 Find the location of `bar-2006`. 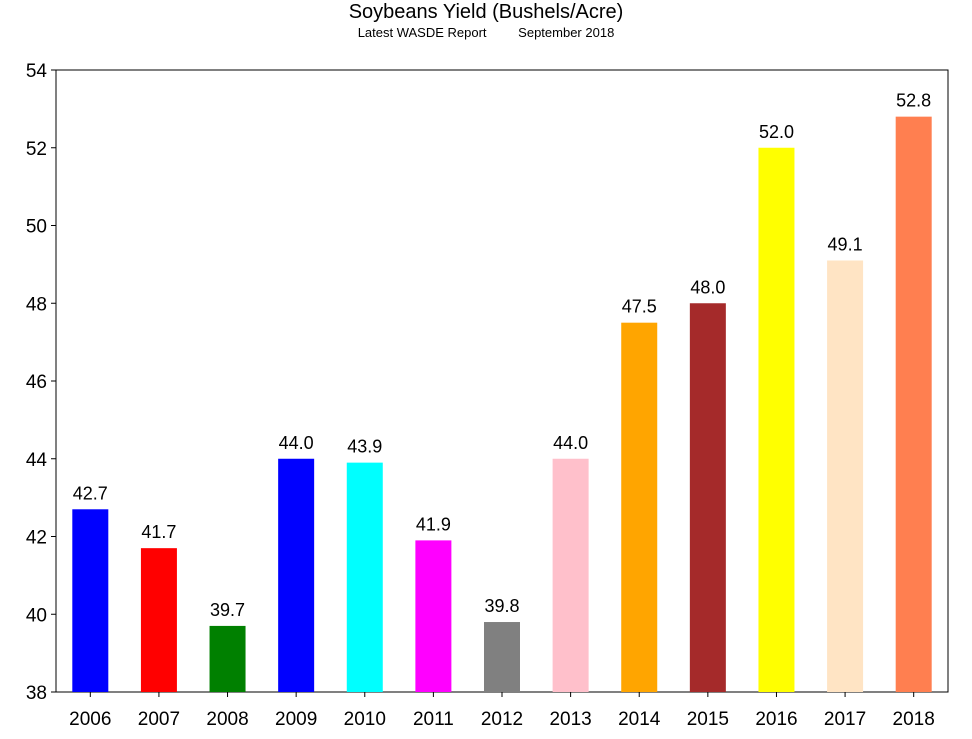

bar-2006 is located at coordinates (90, 600).